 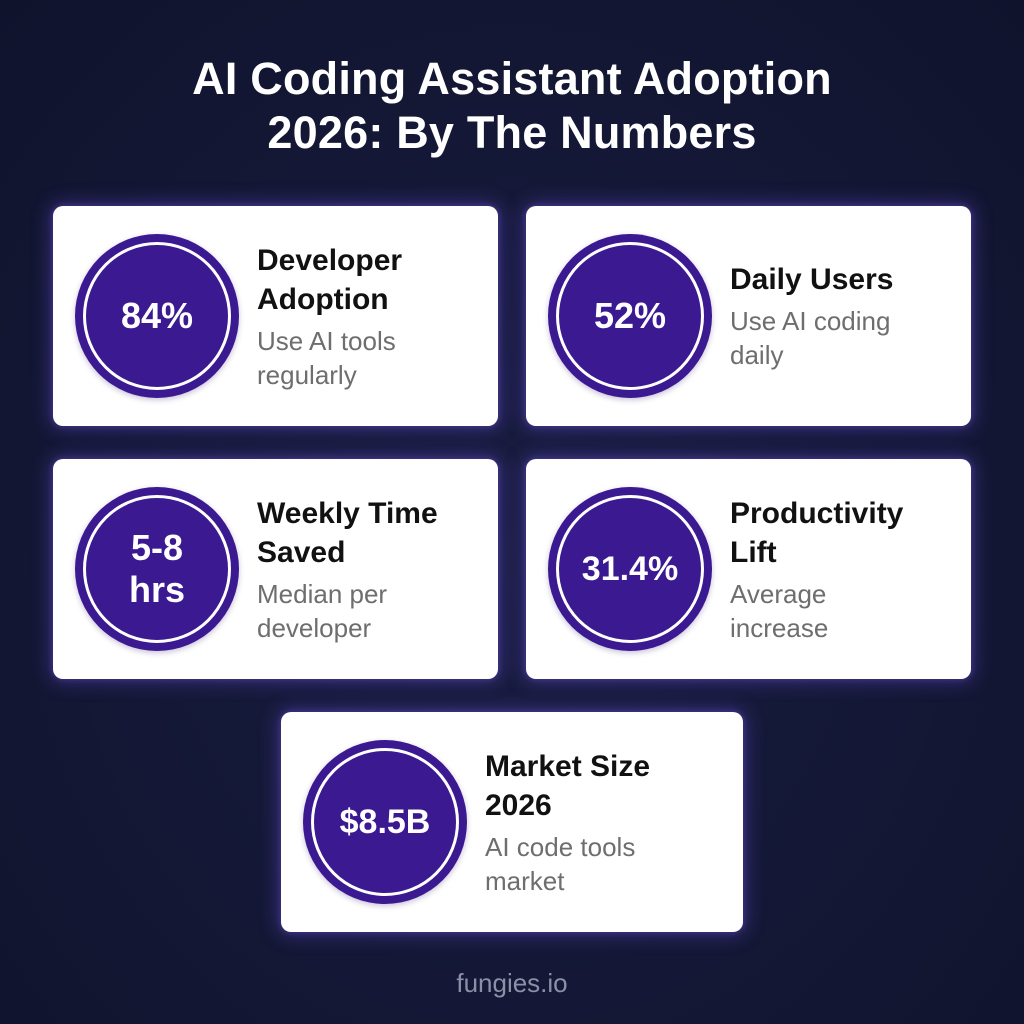 I want to click on stat-circle-inner: $8.5B, so click(x=385, y=822).